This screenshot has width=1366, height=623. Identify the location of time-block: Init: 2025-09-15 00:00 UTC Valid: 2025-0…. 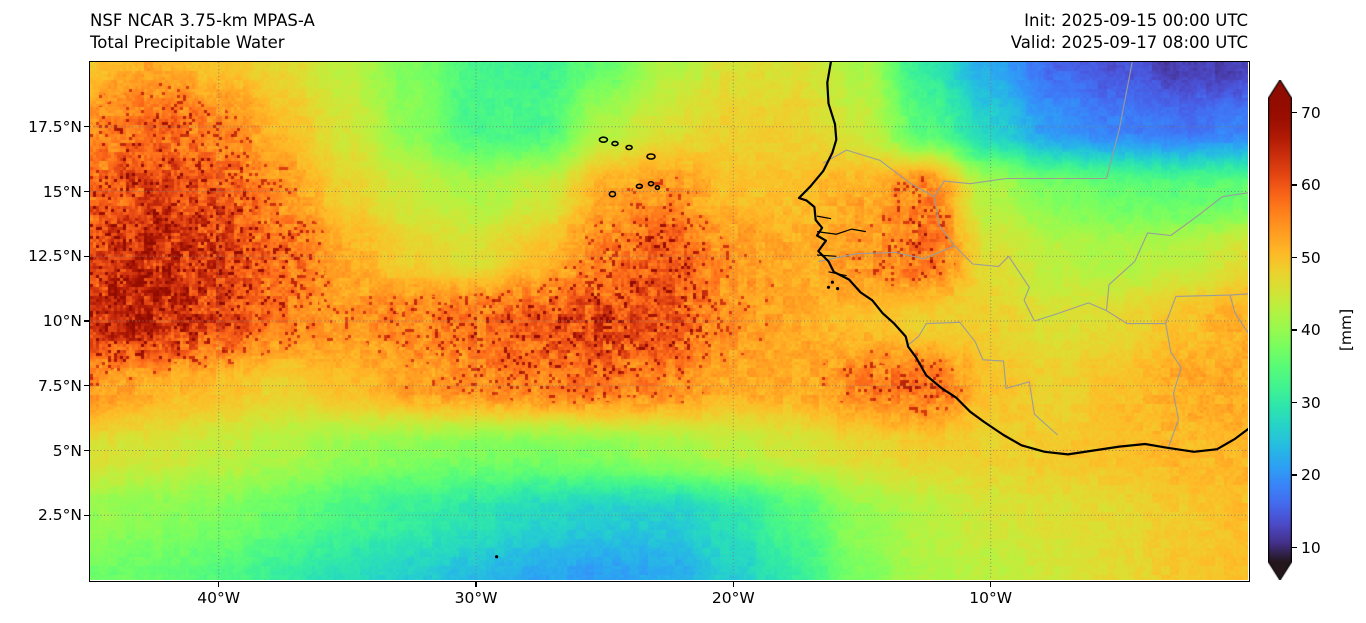
(624, 32).